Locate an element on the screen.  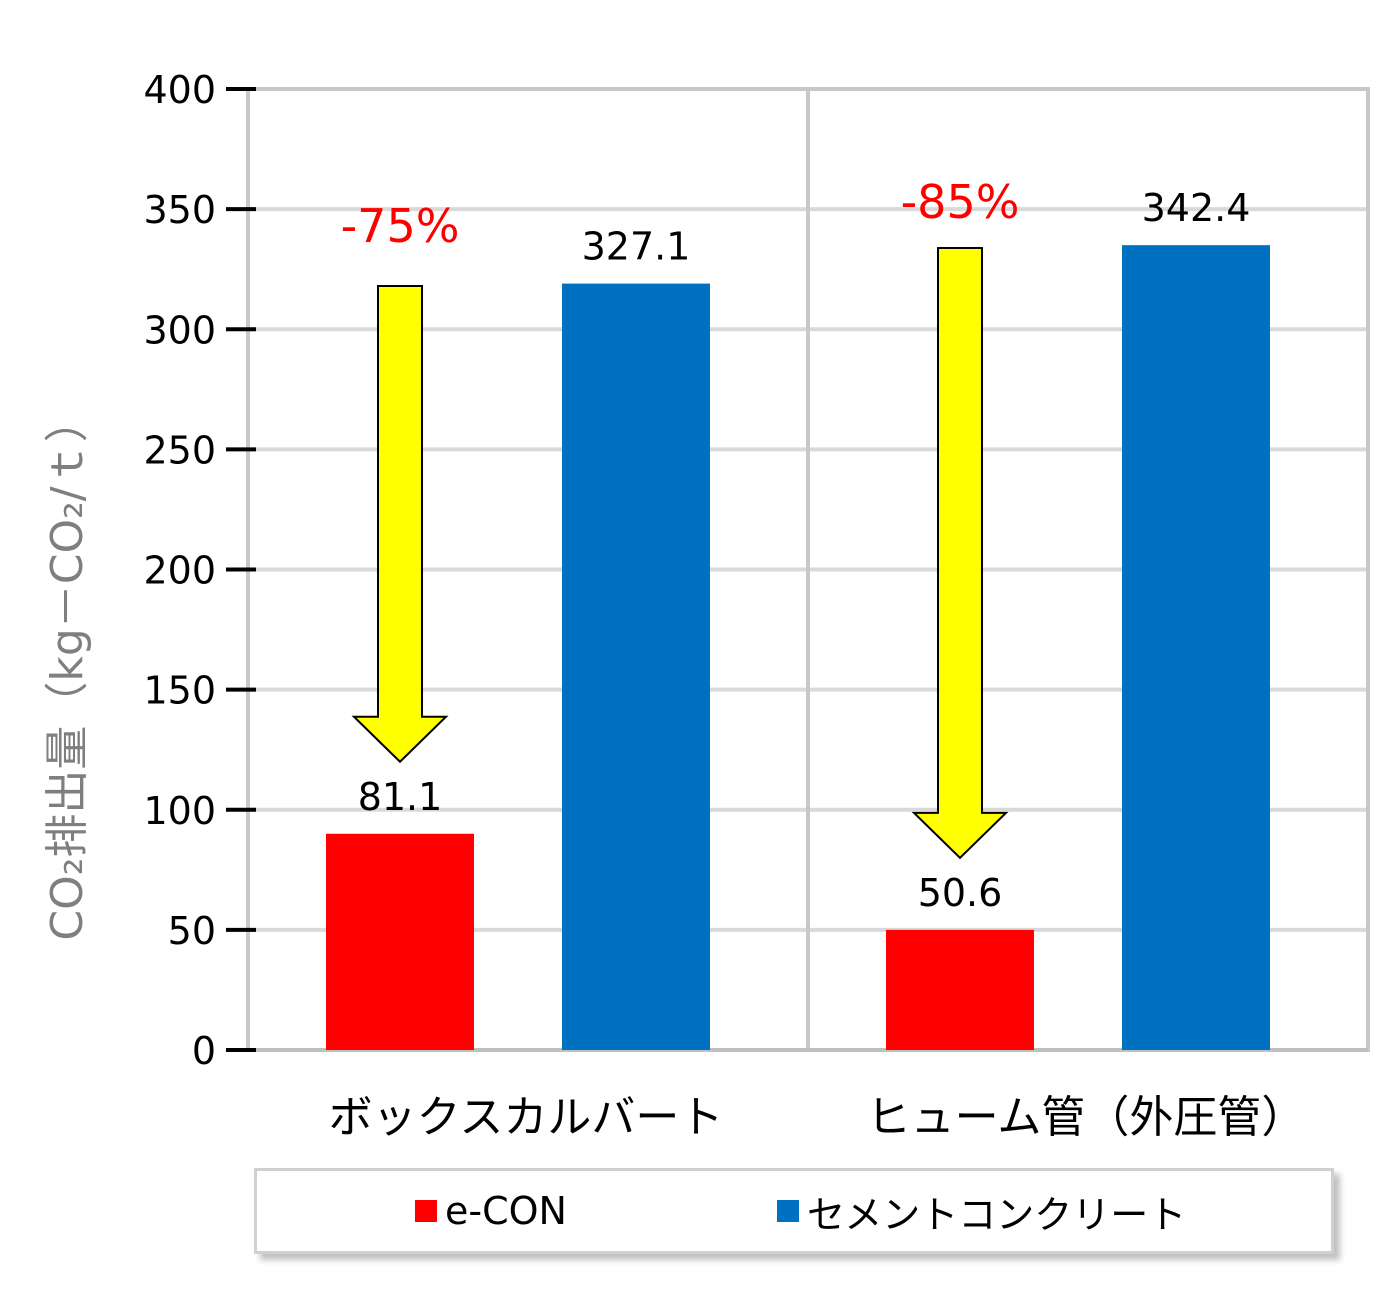
y-tick-label: 350 is located at coordinates (179, 210).